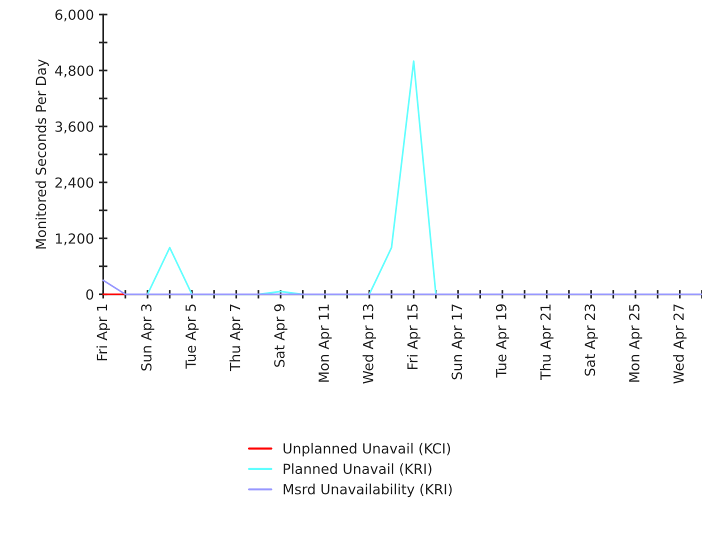 The image size is (702, 538). I want to click on x-tick-label: Sun Apr 17, so click(458, 342).